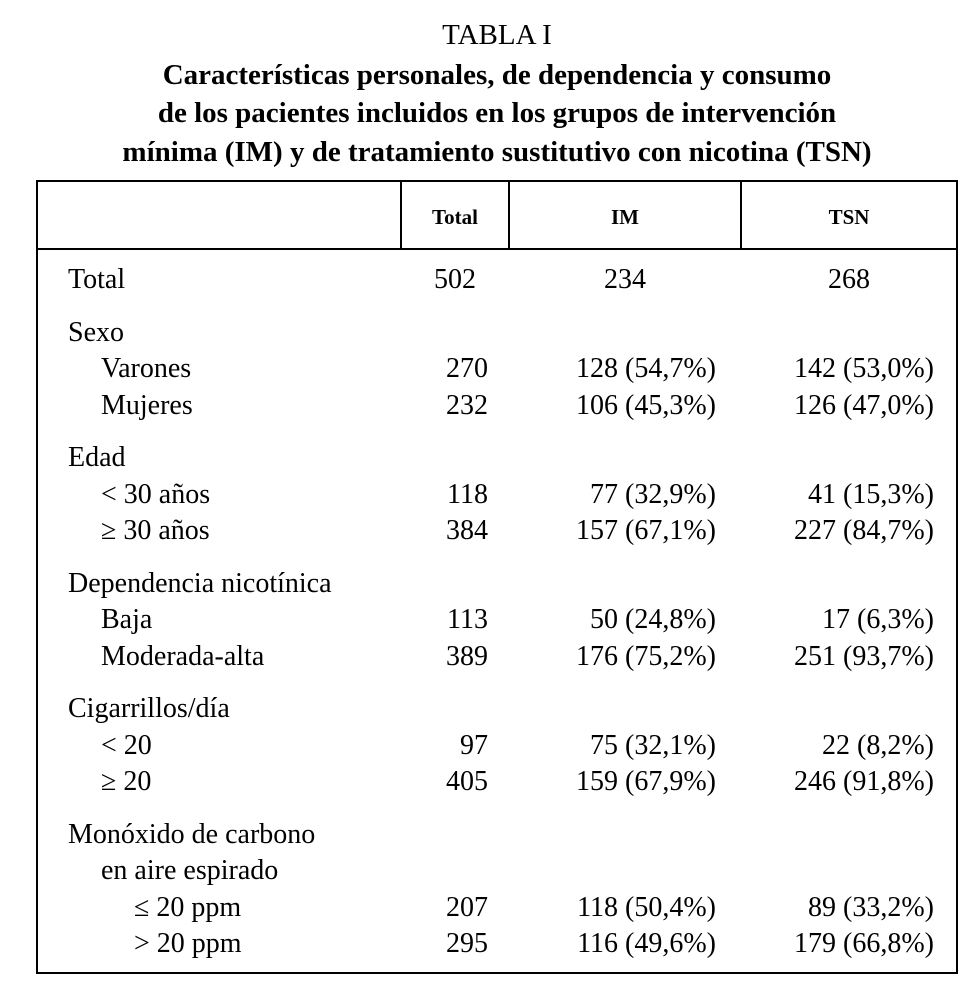 The image size is (972, 995). What do you see at coordinates (646, 907) in the screenshot?
I see `cell-im: 118 (50,4%)` at bounding box center [646, 907].